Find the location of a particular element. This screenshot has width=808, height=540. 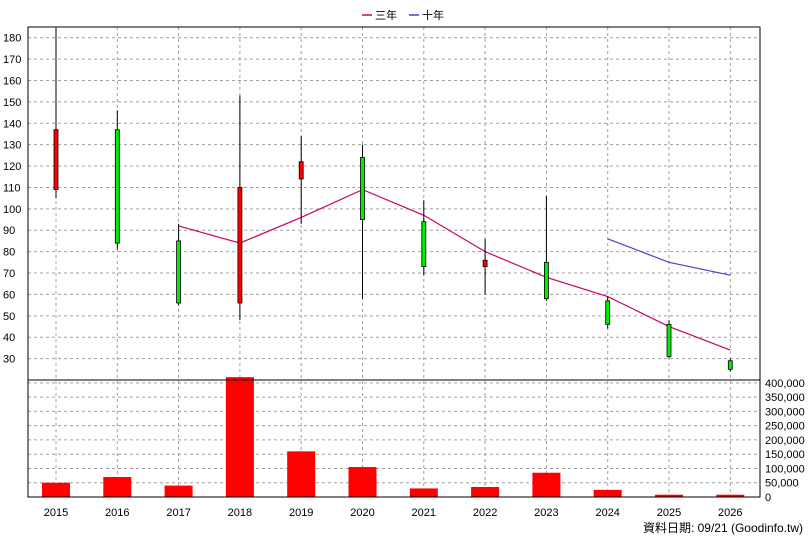

category-tick-label: 2019 is located at coordinates (301, 513).